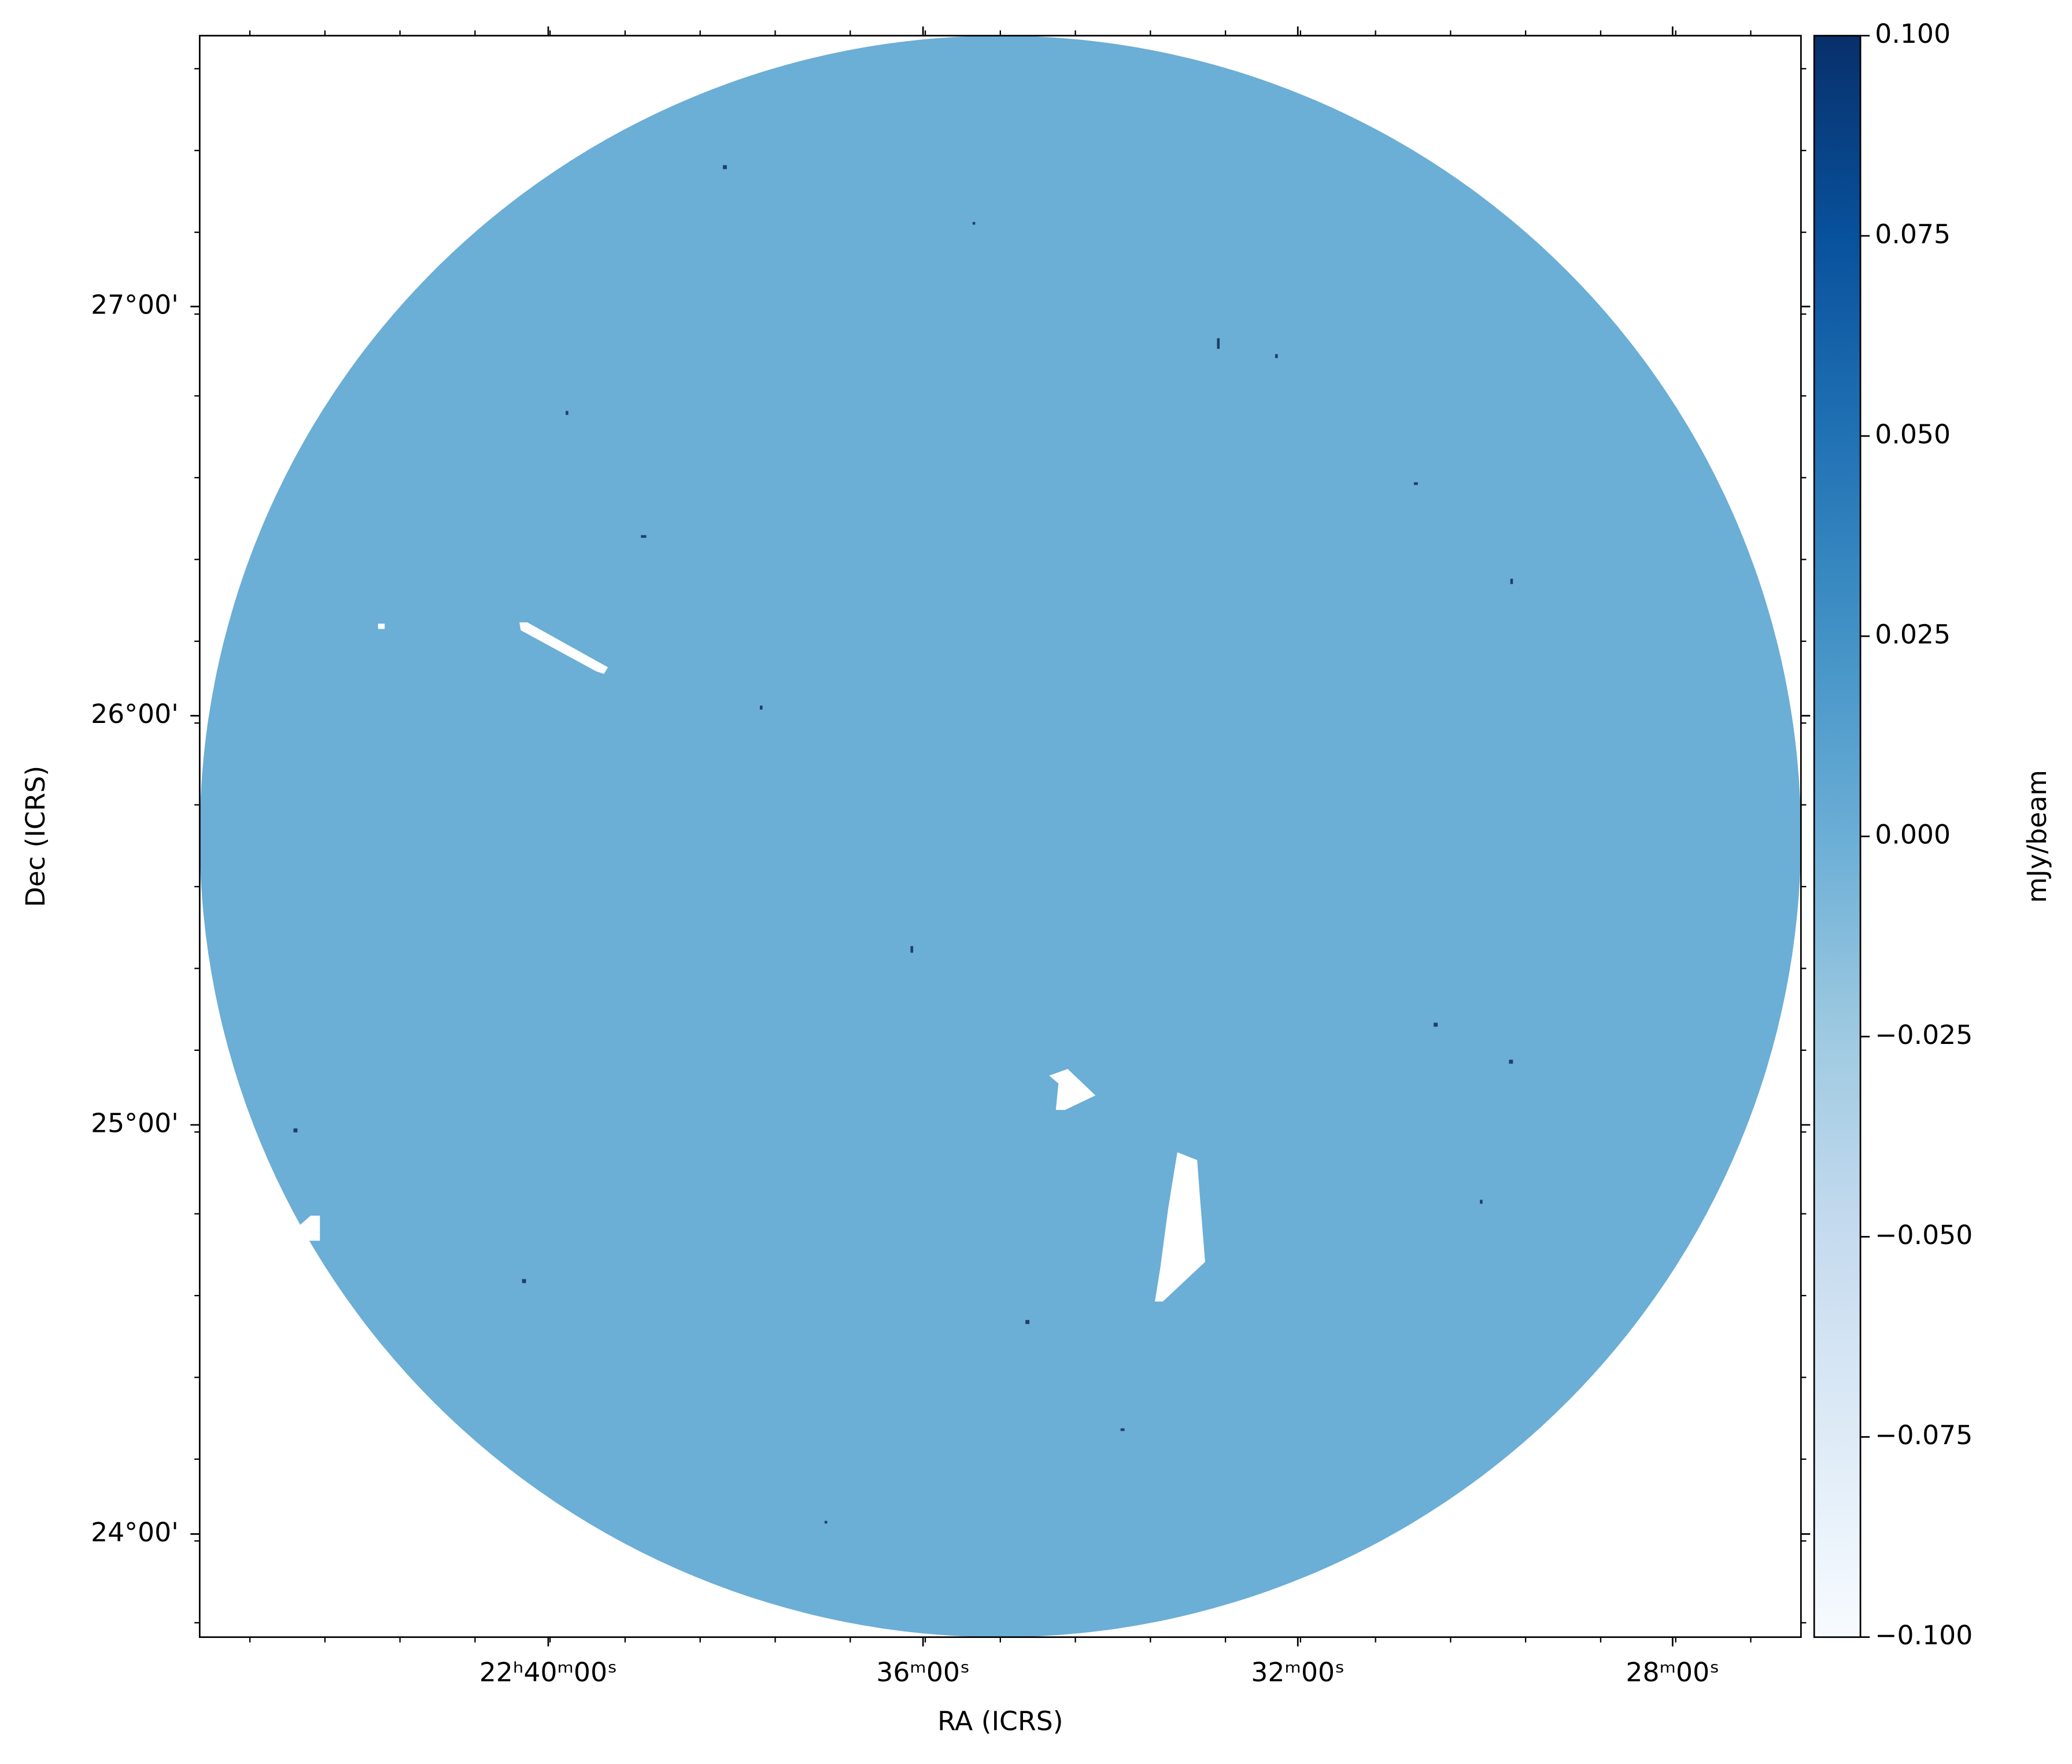 The width and height of the screenshot is (2072, 1764). I want to click on colorbar-tick-label: 0.000, so click(1913, 835).